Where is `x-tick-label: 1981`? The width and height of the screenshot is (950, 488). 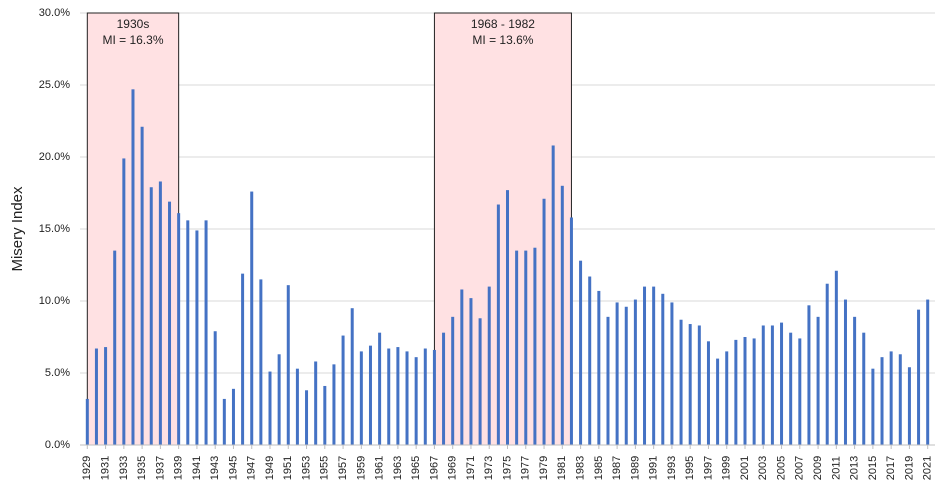
x-tick-label: 1981 is located at coordinates (562, 468).